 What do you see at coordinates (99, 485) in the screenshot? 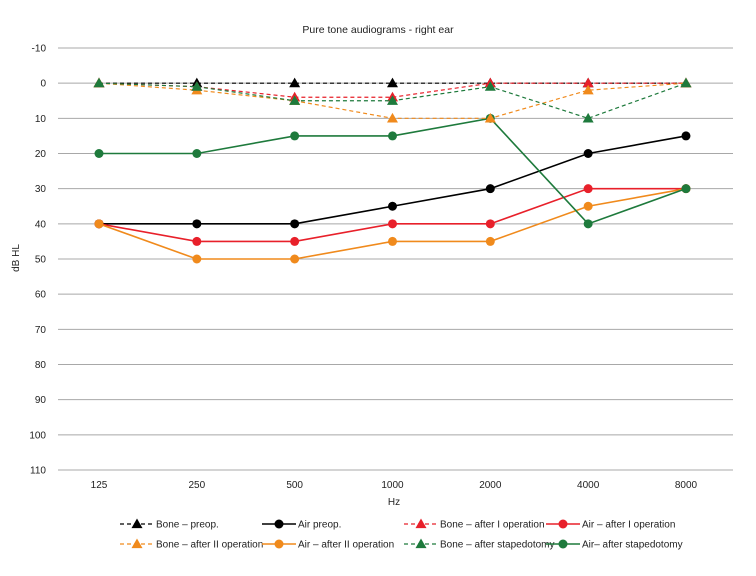
I see `x-tick-label: 125` at bounding box center [99, 485].